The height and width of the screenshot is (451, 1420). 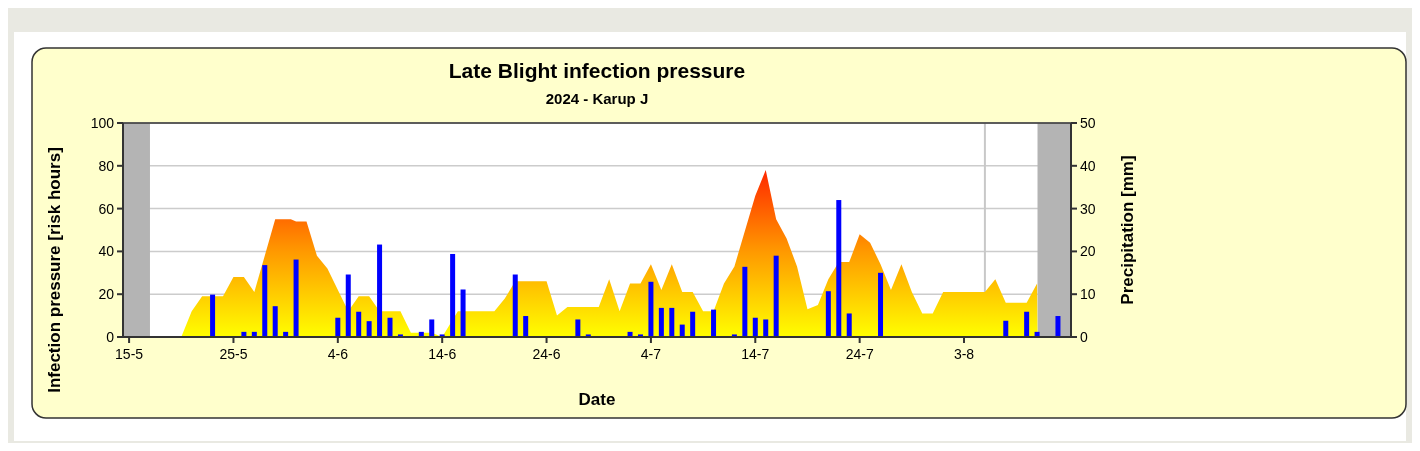 I want to click on y2-tick-label: 40, so click(x=1088, y=165).